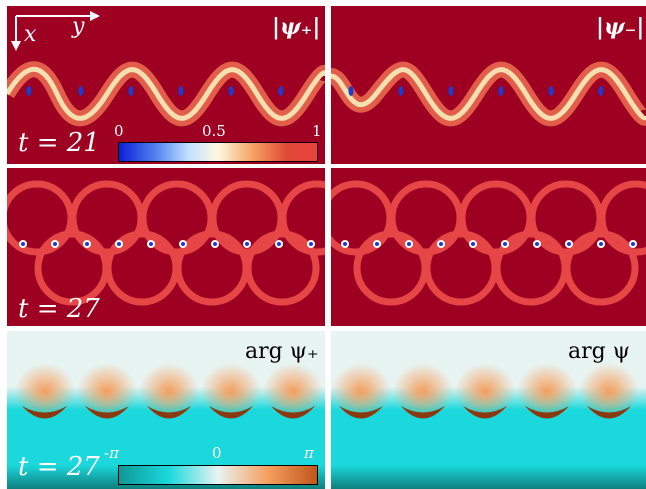  I want to click on amplitude-colorbar, so click(218, 152).